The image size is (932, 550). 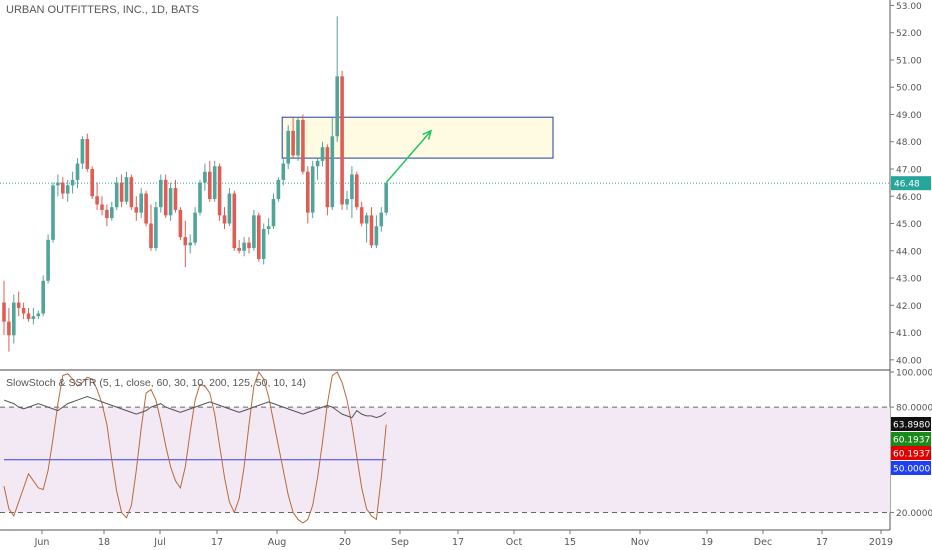 I want to click on price-tick-label: 46.00, so click(x=909, y=198).